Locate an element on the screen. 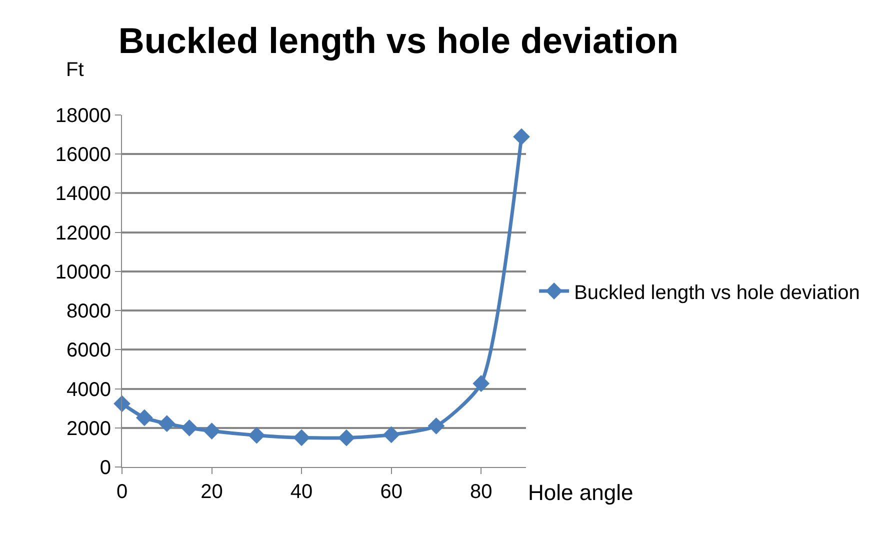 This screenshot has height=551, width=877. chart-title: Buckled length vs hole deviation is located at coordinates (398, 40).